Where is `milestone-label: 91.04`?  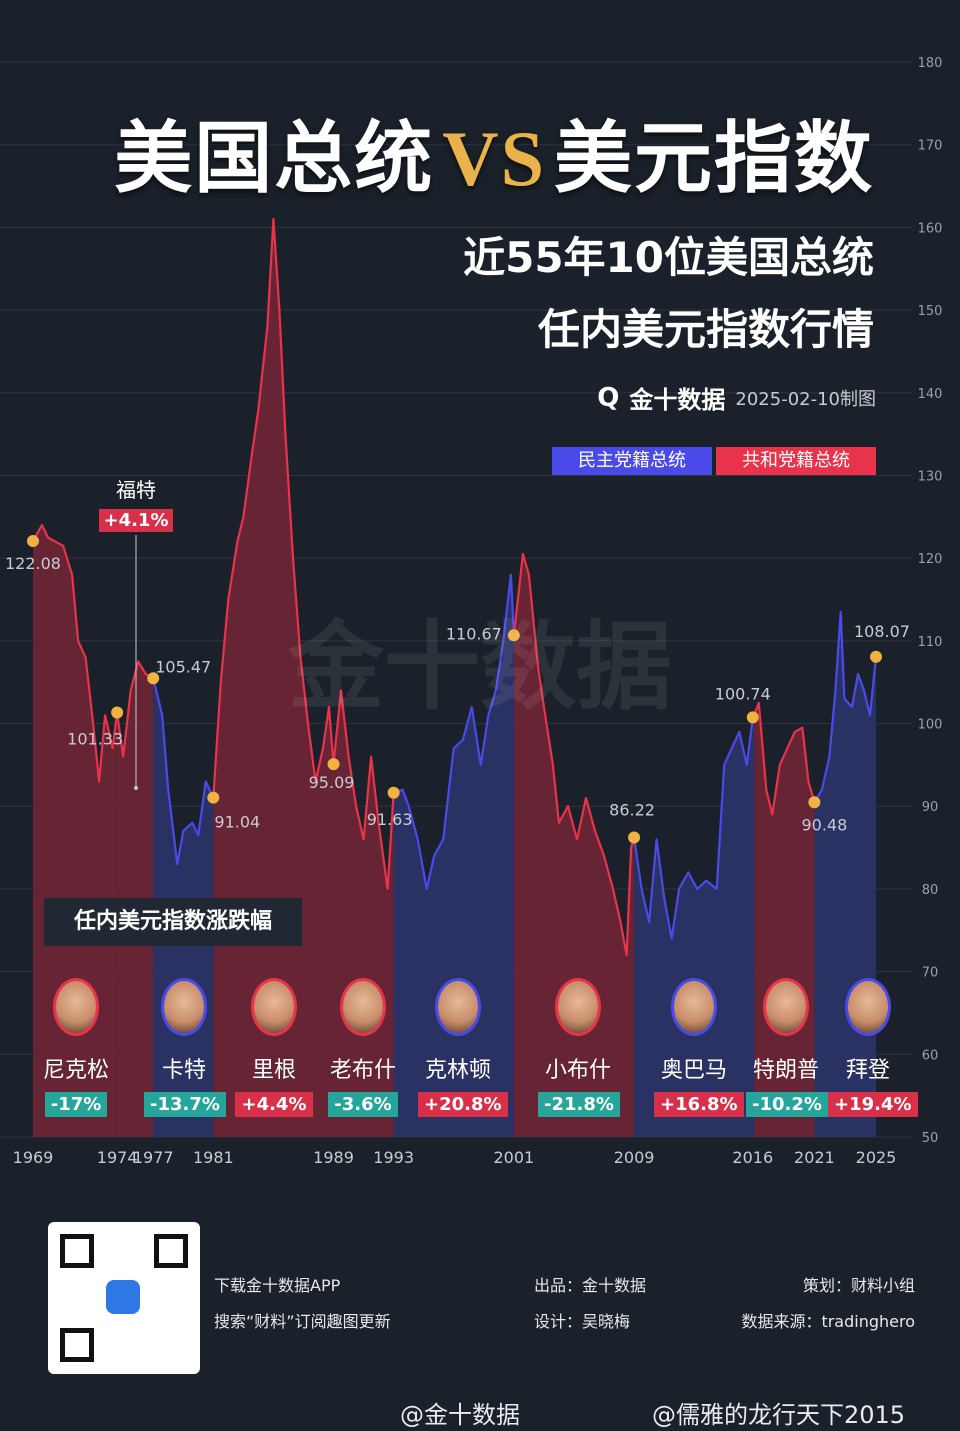 milestone-label: 91.04 is located at coordinates (237, 822).